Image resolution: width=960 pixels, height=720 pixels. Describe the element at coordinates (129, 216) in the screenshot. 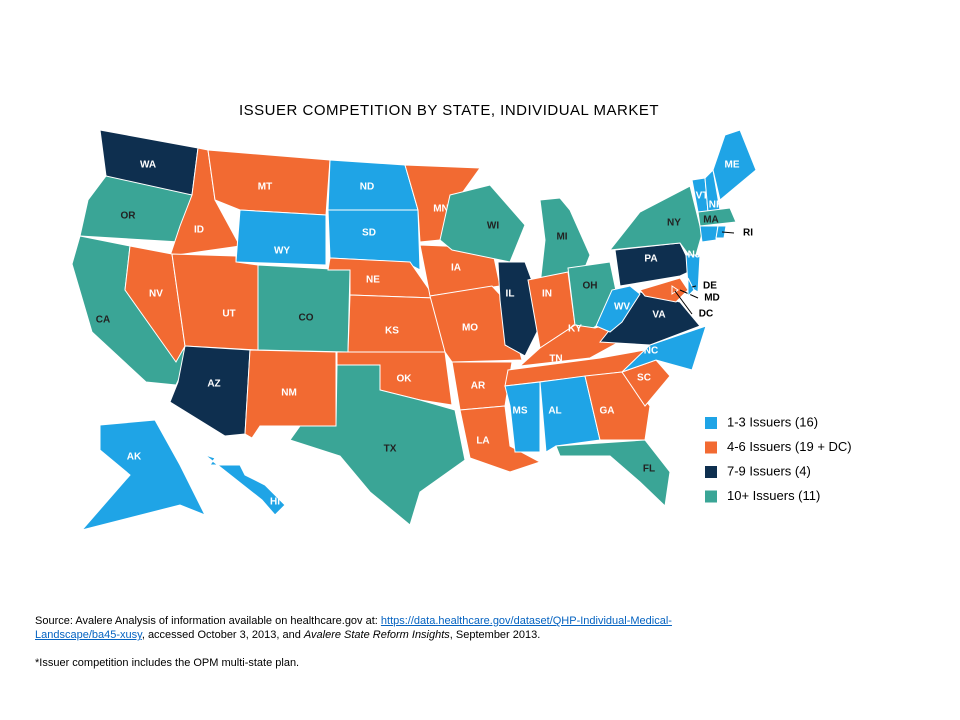

I see `state-label: OR` at that location.